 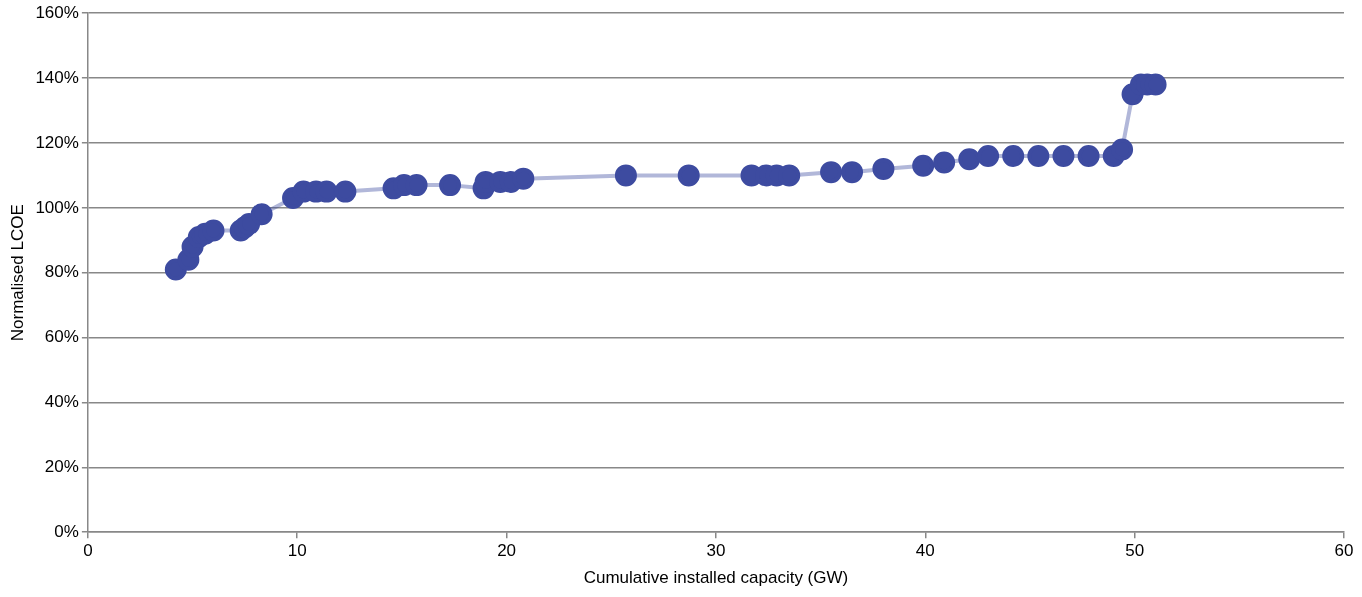 I want to click on y-axis-title: Normalised LCOE, so click(x=17, y=273).